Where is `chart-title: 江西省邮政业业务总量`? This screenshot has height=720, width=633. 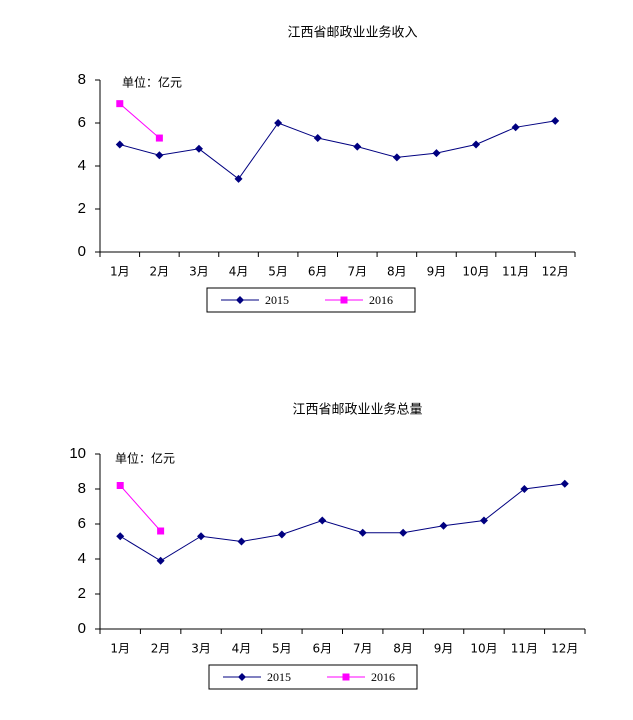
chart-title: 江西省邮政业业务总量 is located at coordinates (357, 410).